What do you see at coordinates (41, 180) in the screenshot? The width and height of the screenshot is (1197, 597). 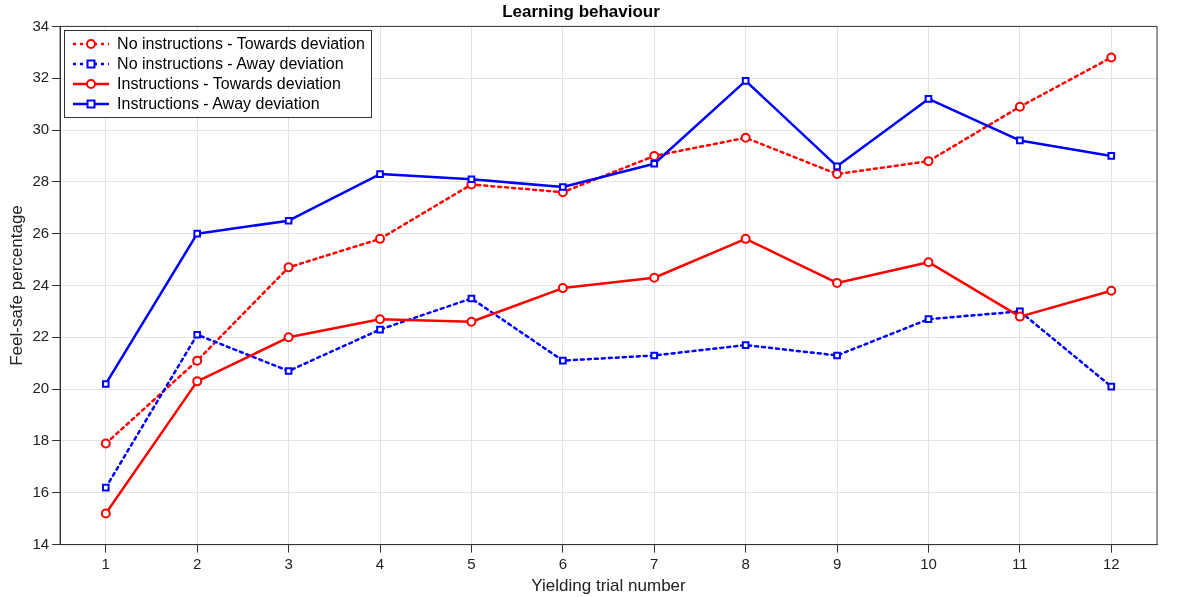 I see `y-tick-label: 28` at bounding box center [41, 180].